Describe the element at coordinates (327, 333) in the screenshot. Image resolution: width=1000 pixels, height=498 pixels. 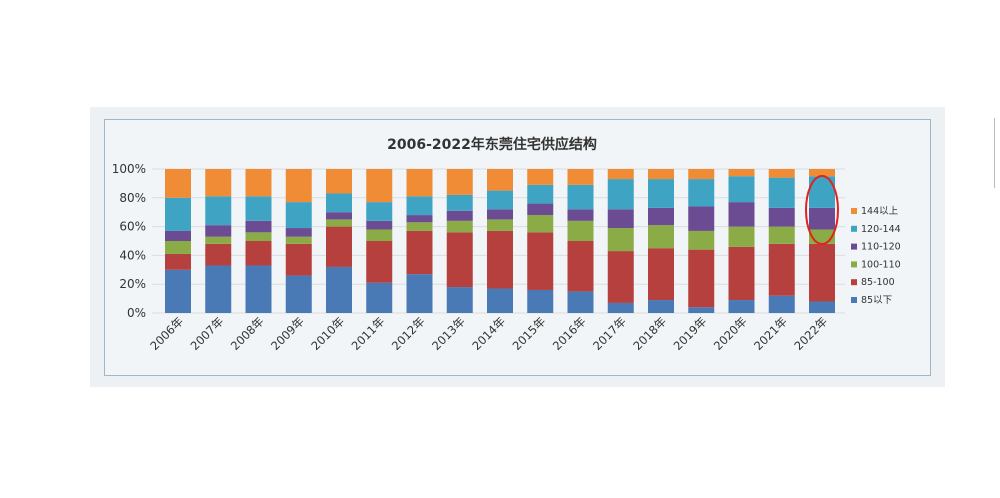
I see `x-tick-label: 2010年` at that location.